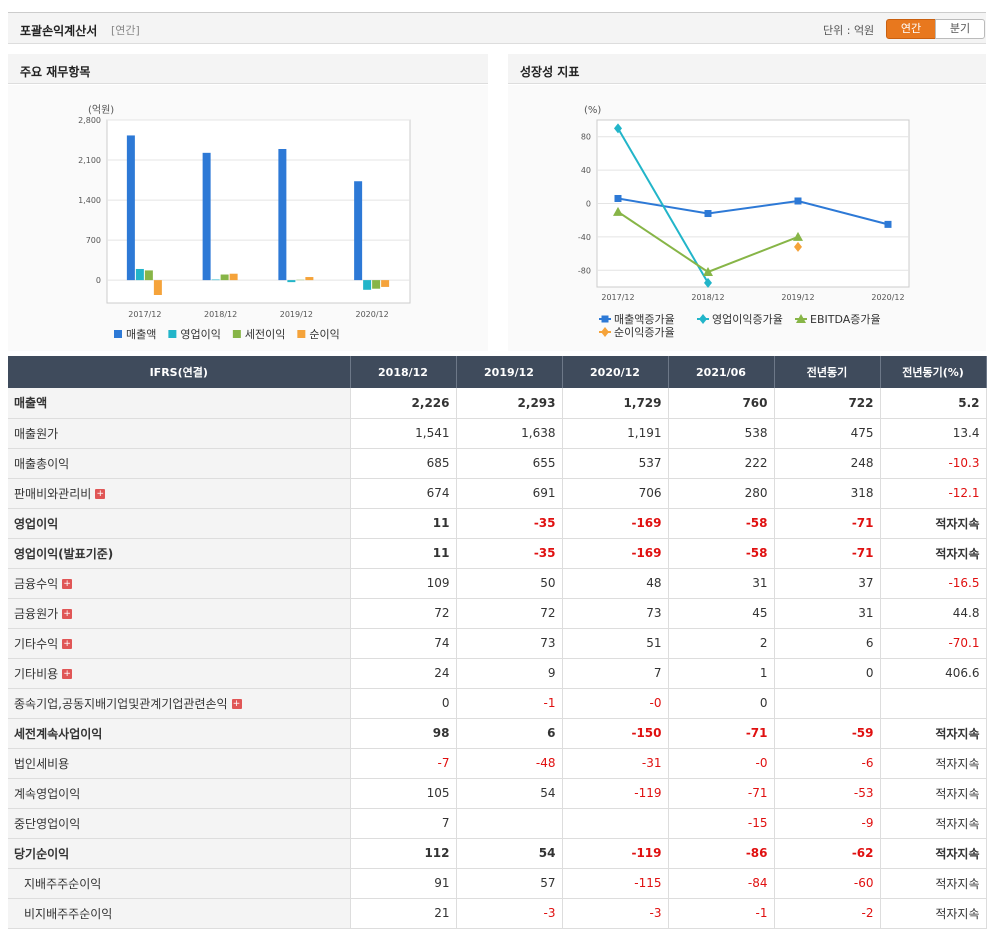 This screenshot has width=994, height=945. Describe the element at coordinates (747, 319) in the screenshot. I see `legend-label: 영업이익증가율` at that location.